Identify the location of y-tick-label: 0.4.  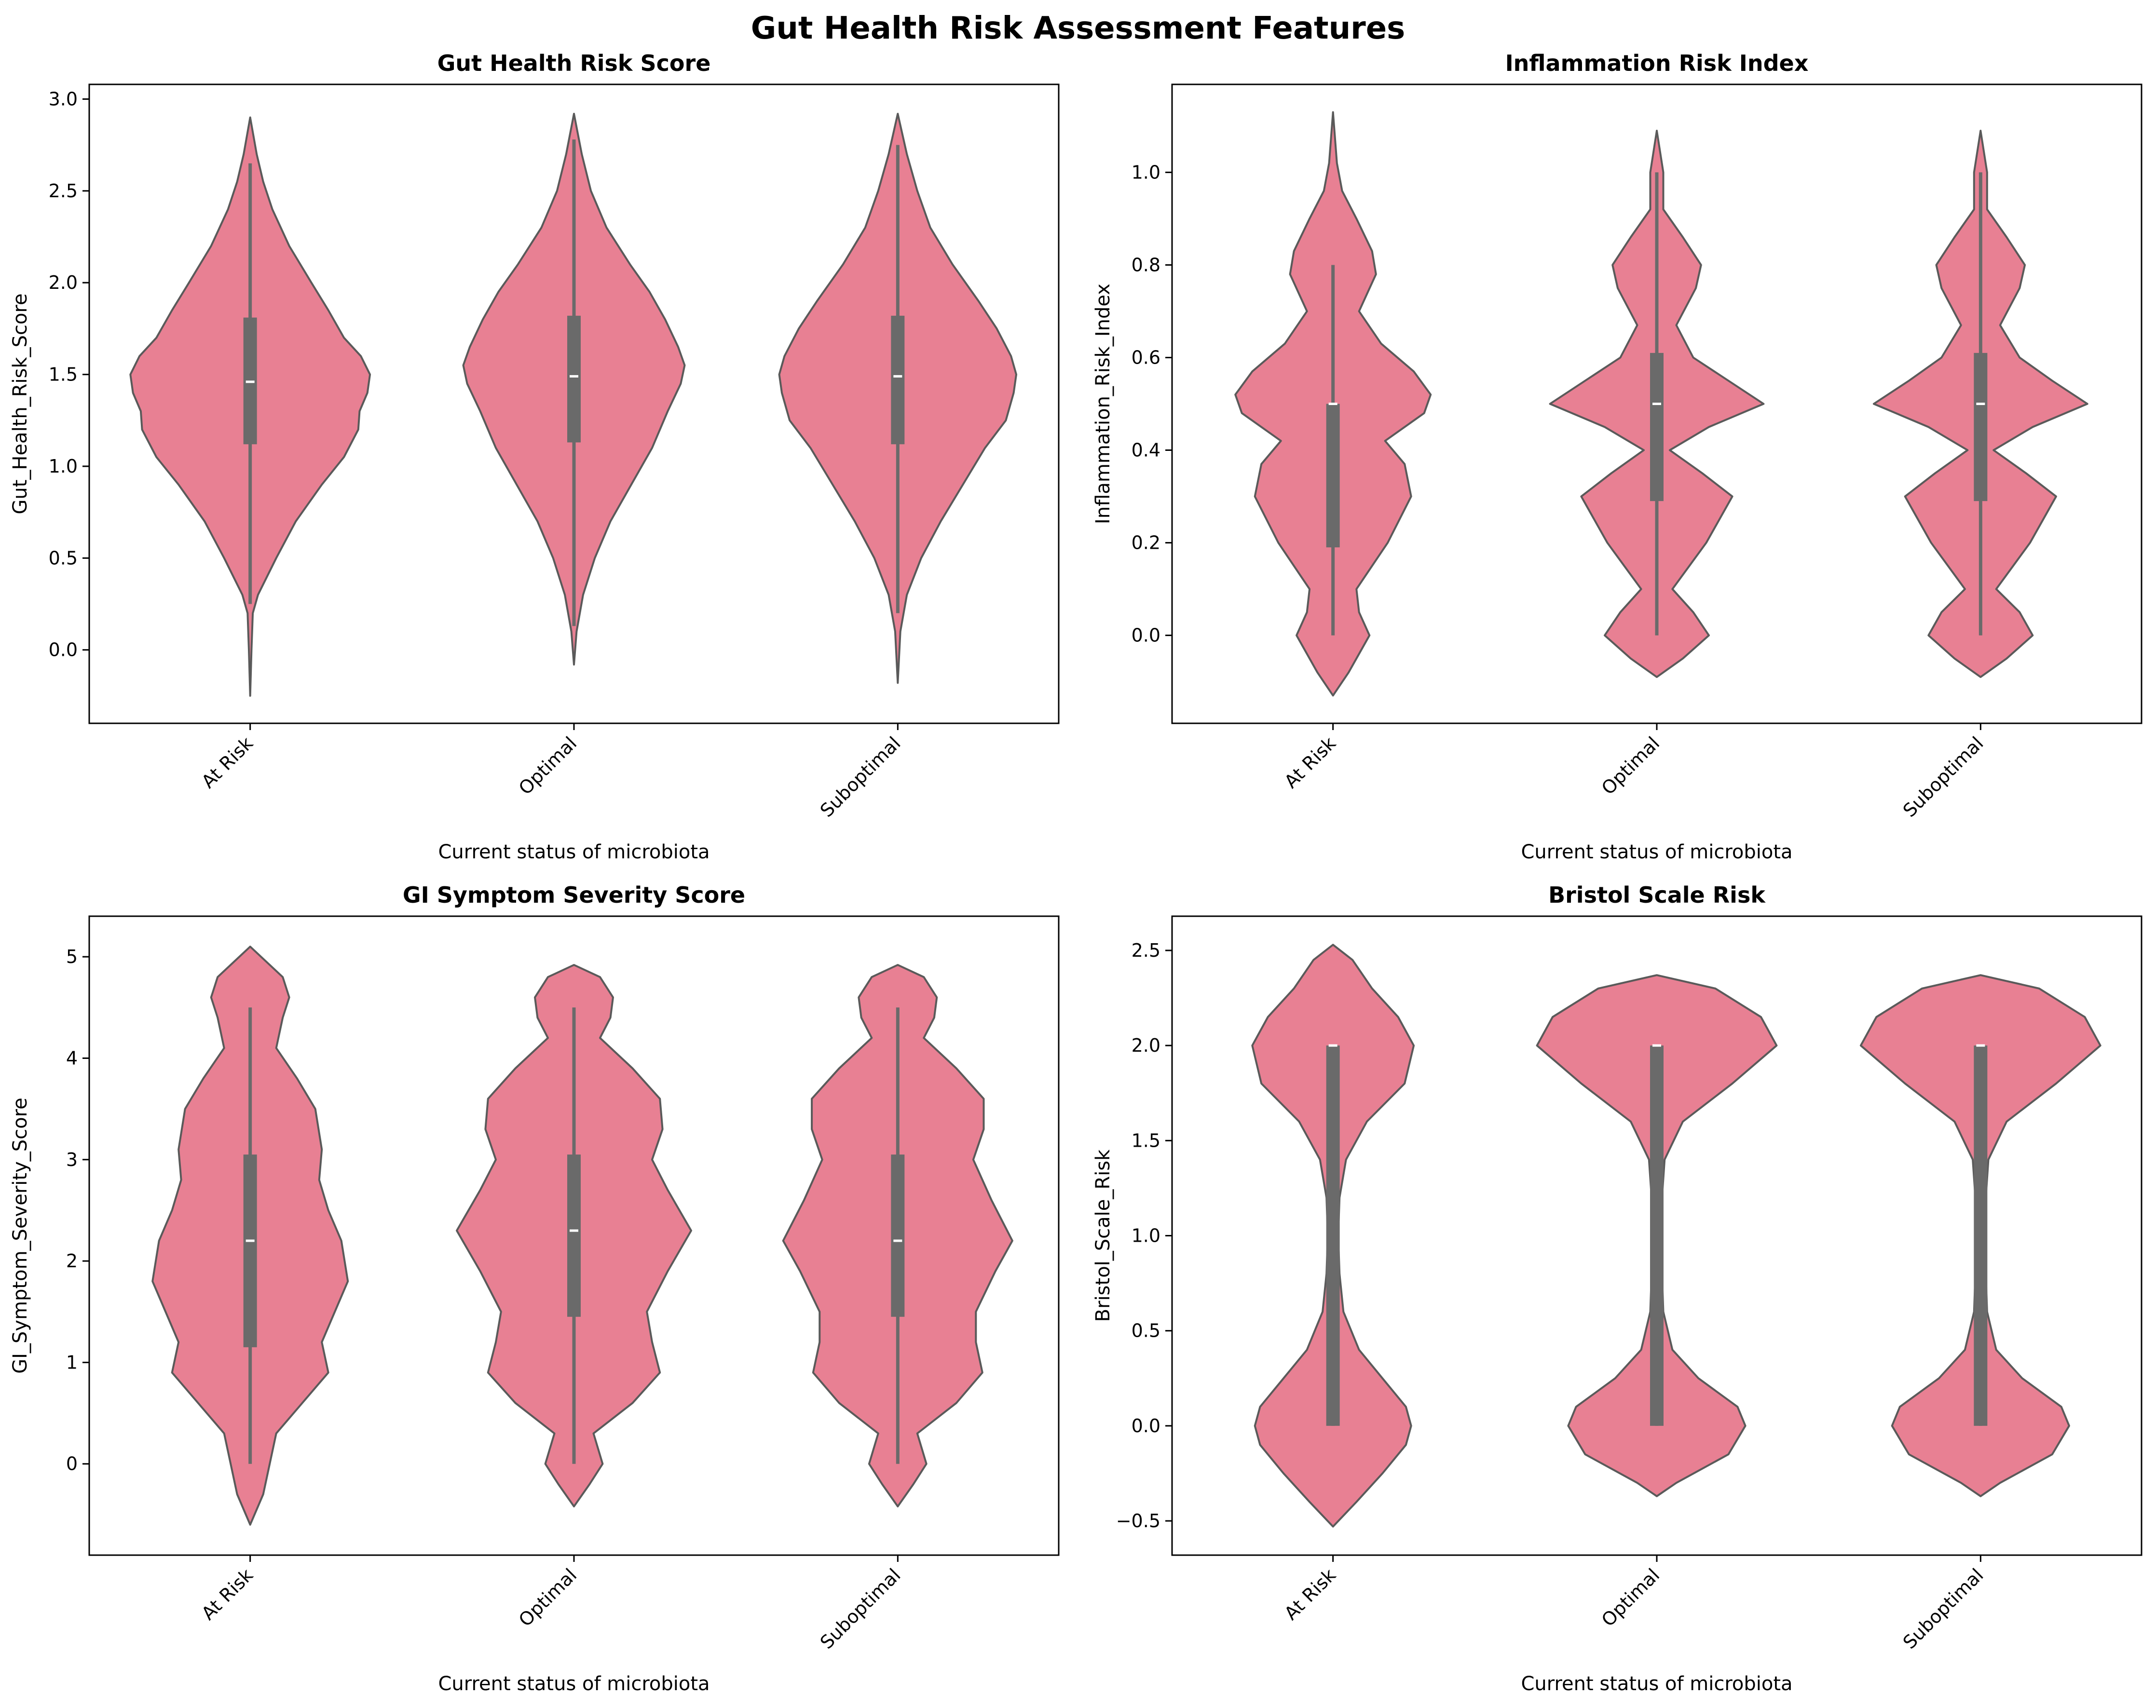
(1146, 450).